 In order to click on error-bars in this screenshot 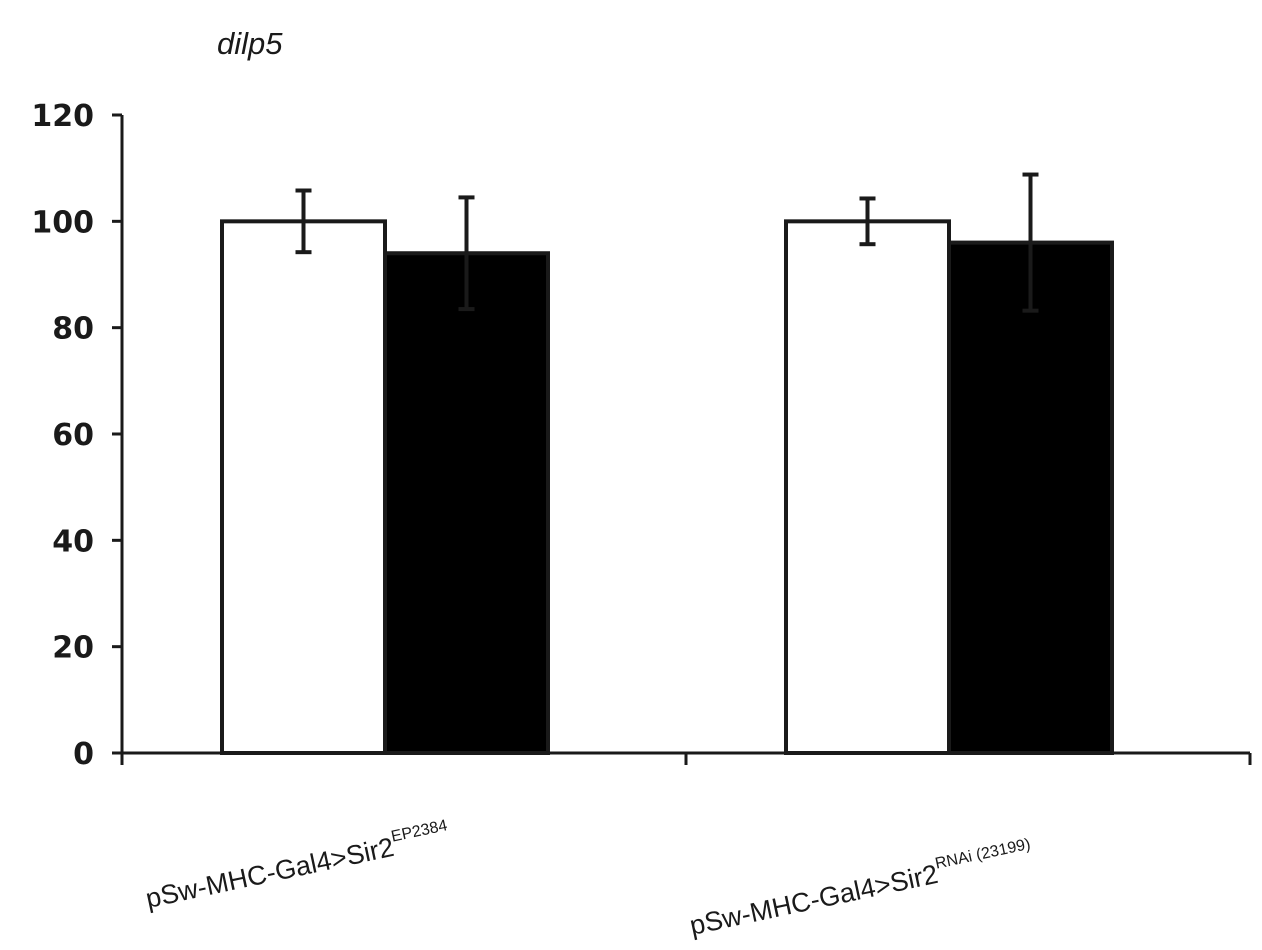, I will do `click(667, 242)`.